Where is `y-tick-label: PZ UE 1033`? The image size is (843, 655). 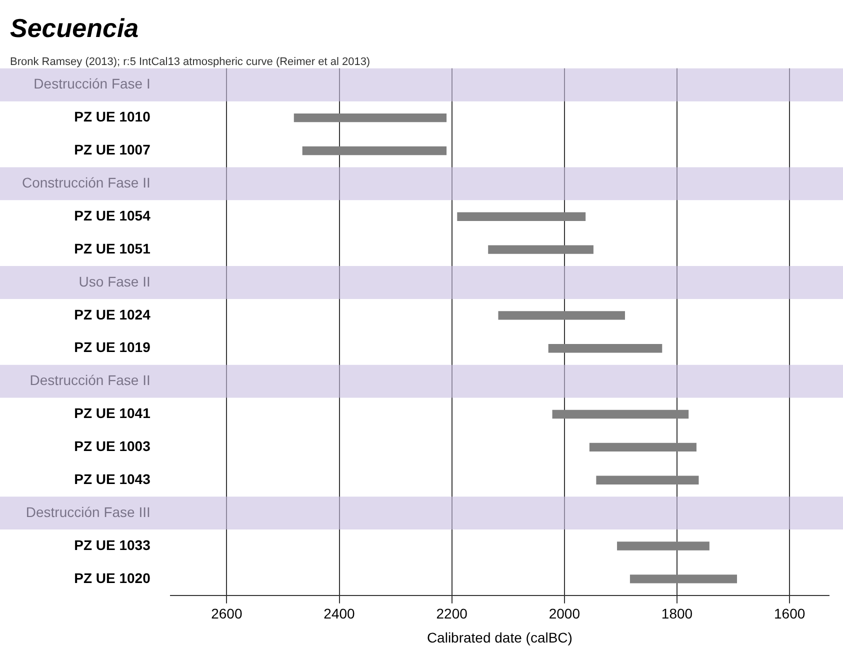 y-tick-label: PZ UE 1033 is located at coordinates (112, 544).